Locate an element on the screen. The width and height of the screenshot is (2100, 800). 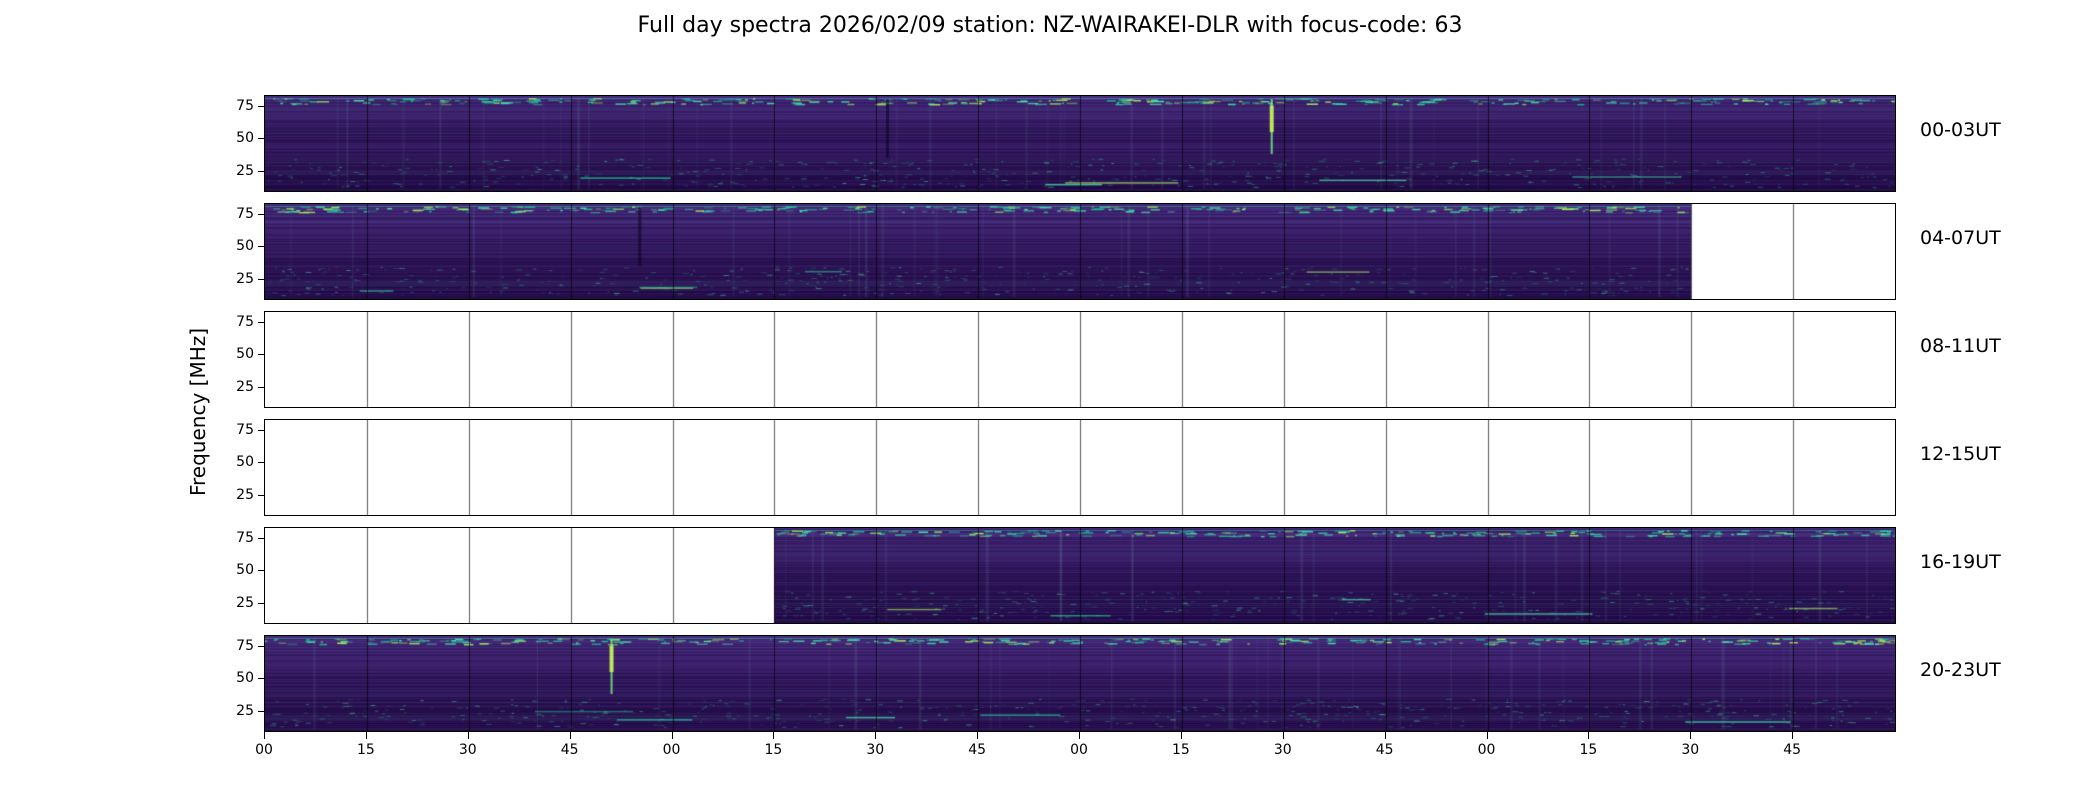
row-label: 12-15UT is located at coordinates (1960, 454).